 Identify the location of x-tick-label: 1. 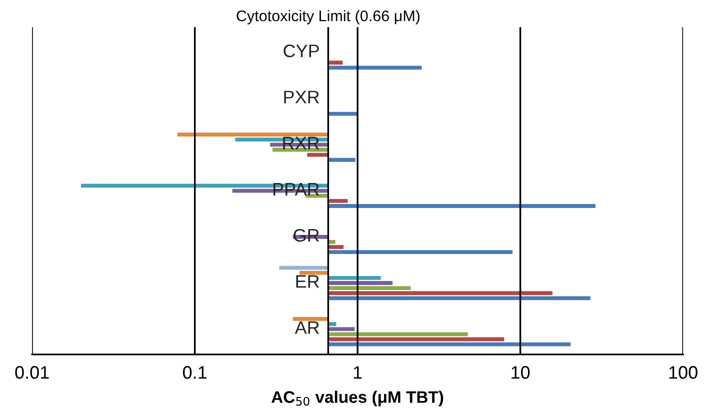
(358, 372).